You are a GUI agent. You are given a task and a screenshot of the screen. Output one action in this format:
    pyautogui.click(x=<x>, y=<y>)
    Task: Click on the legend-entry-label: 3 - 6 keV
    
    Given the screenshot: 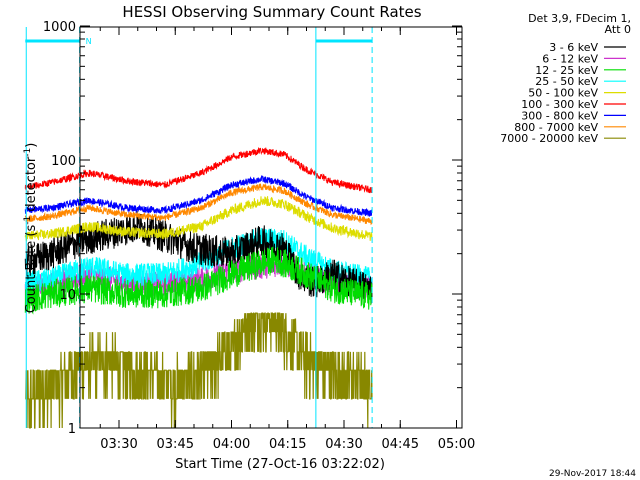 What is the action you would take?
    pyautogui.click(x=573, y=47)
    